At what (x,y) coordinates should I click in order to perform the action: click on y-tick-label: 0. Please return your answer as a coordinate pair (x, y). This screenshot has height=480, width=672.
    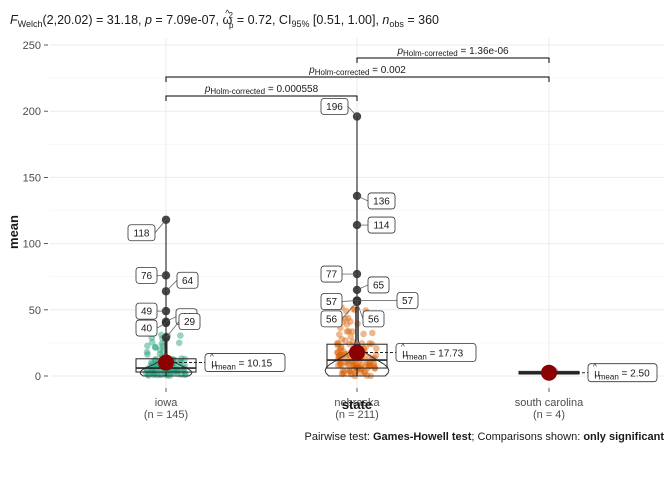
    Looking at the image, I should click on (38, 377).